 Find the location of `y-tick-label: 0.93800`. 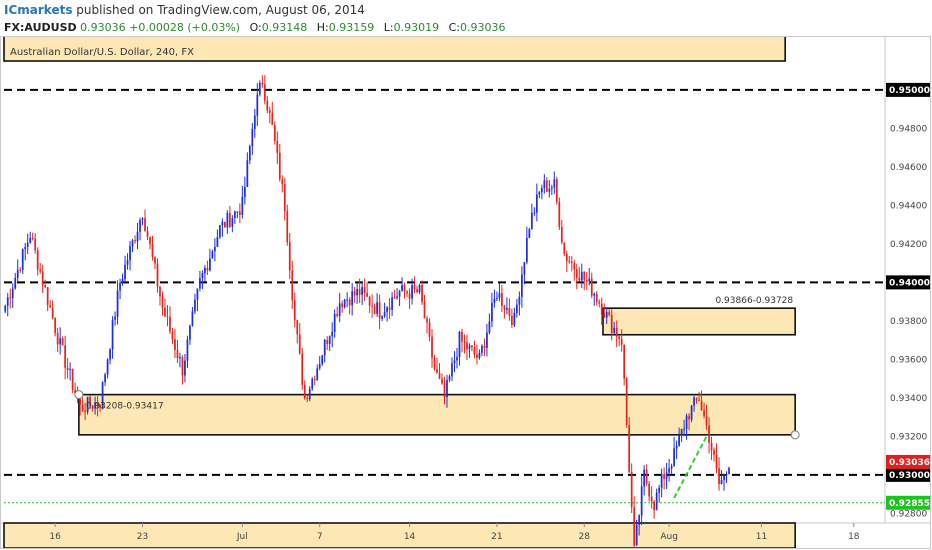

y-tick-label: 0.93800 is located at coordinates (908, 322).